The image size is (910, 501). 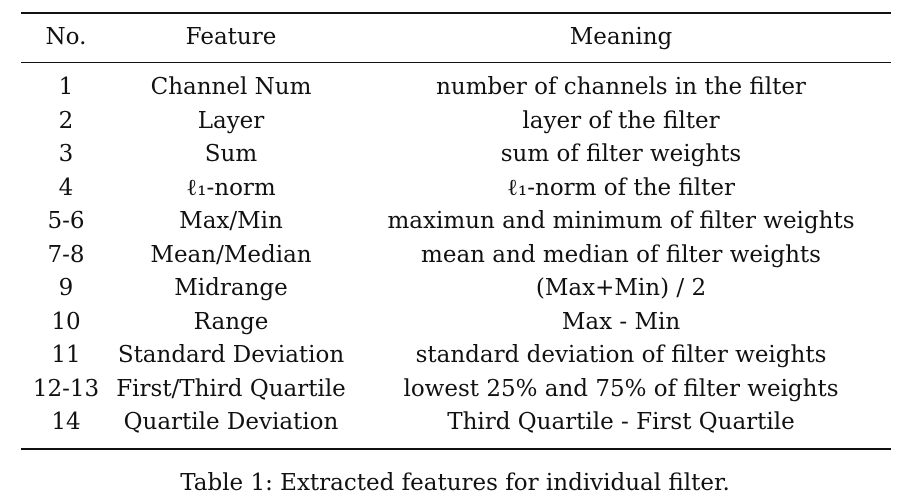 What do you see at coordinates (231, 87) in the screenshot?
I see `cell-feature: Channel Num` at bounding box center [231, 87].